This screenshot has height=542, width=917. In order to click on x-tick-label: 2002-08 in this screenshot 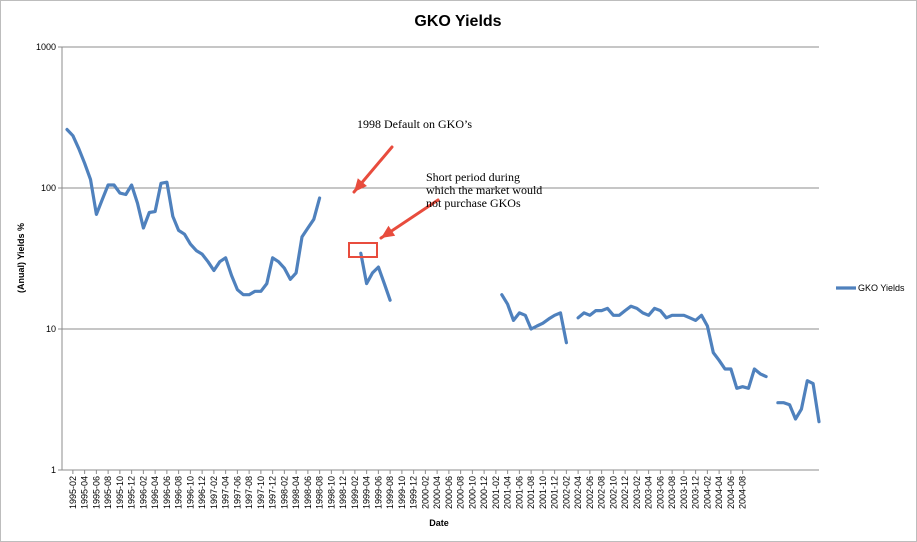, I will do `click(602, 492)`.